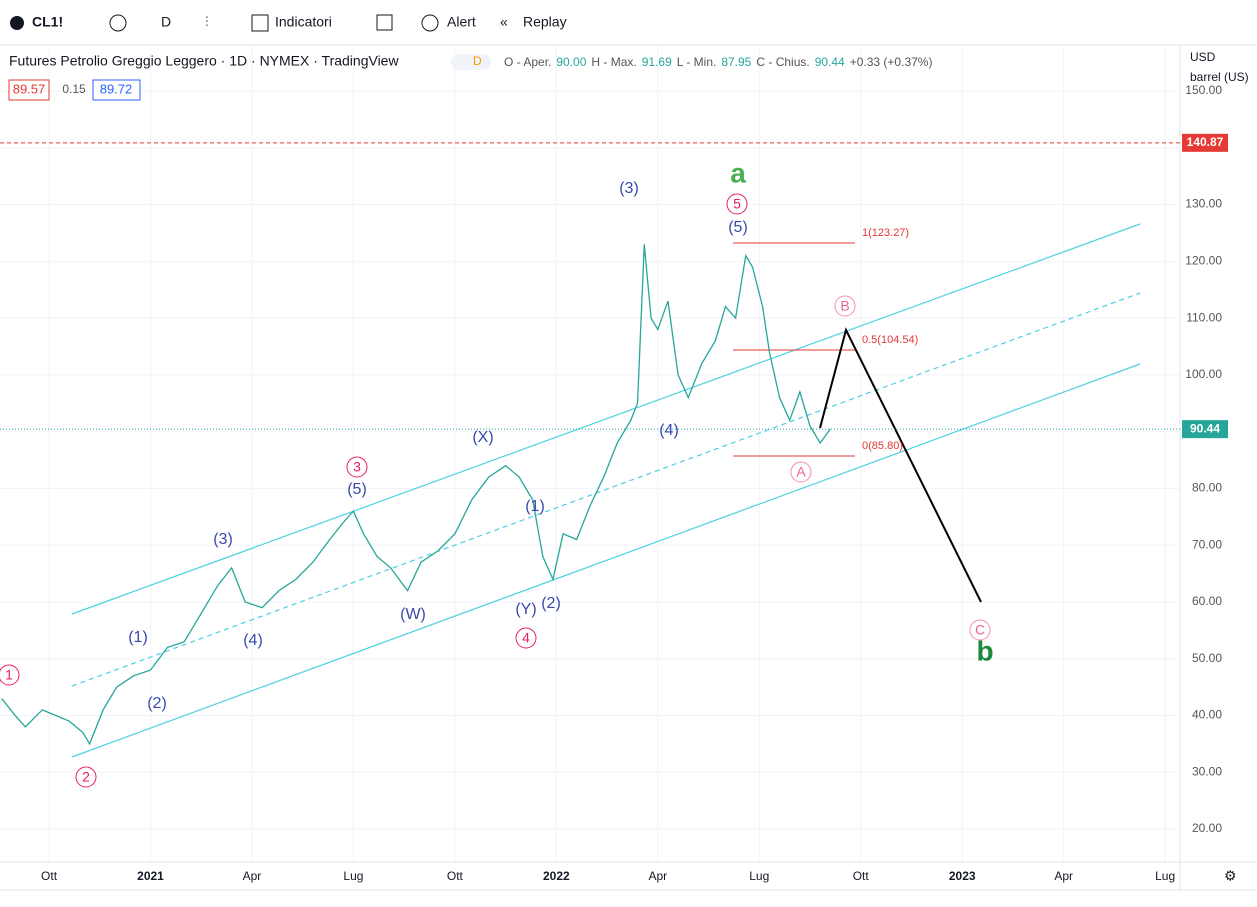 The image size is (1257, 907). Describe the element at coordinates (697, 62) in the screenshot. I see `ohlc: L - Min.` at that location.